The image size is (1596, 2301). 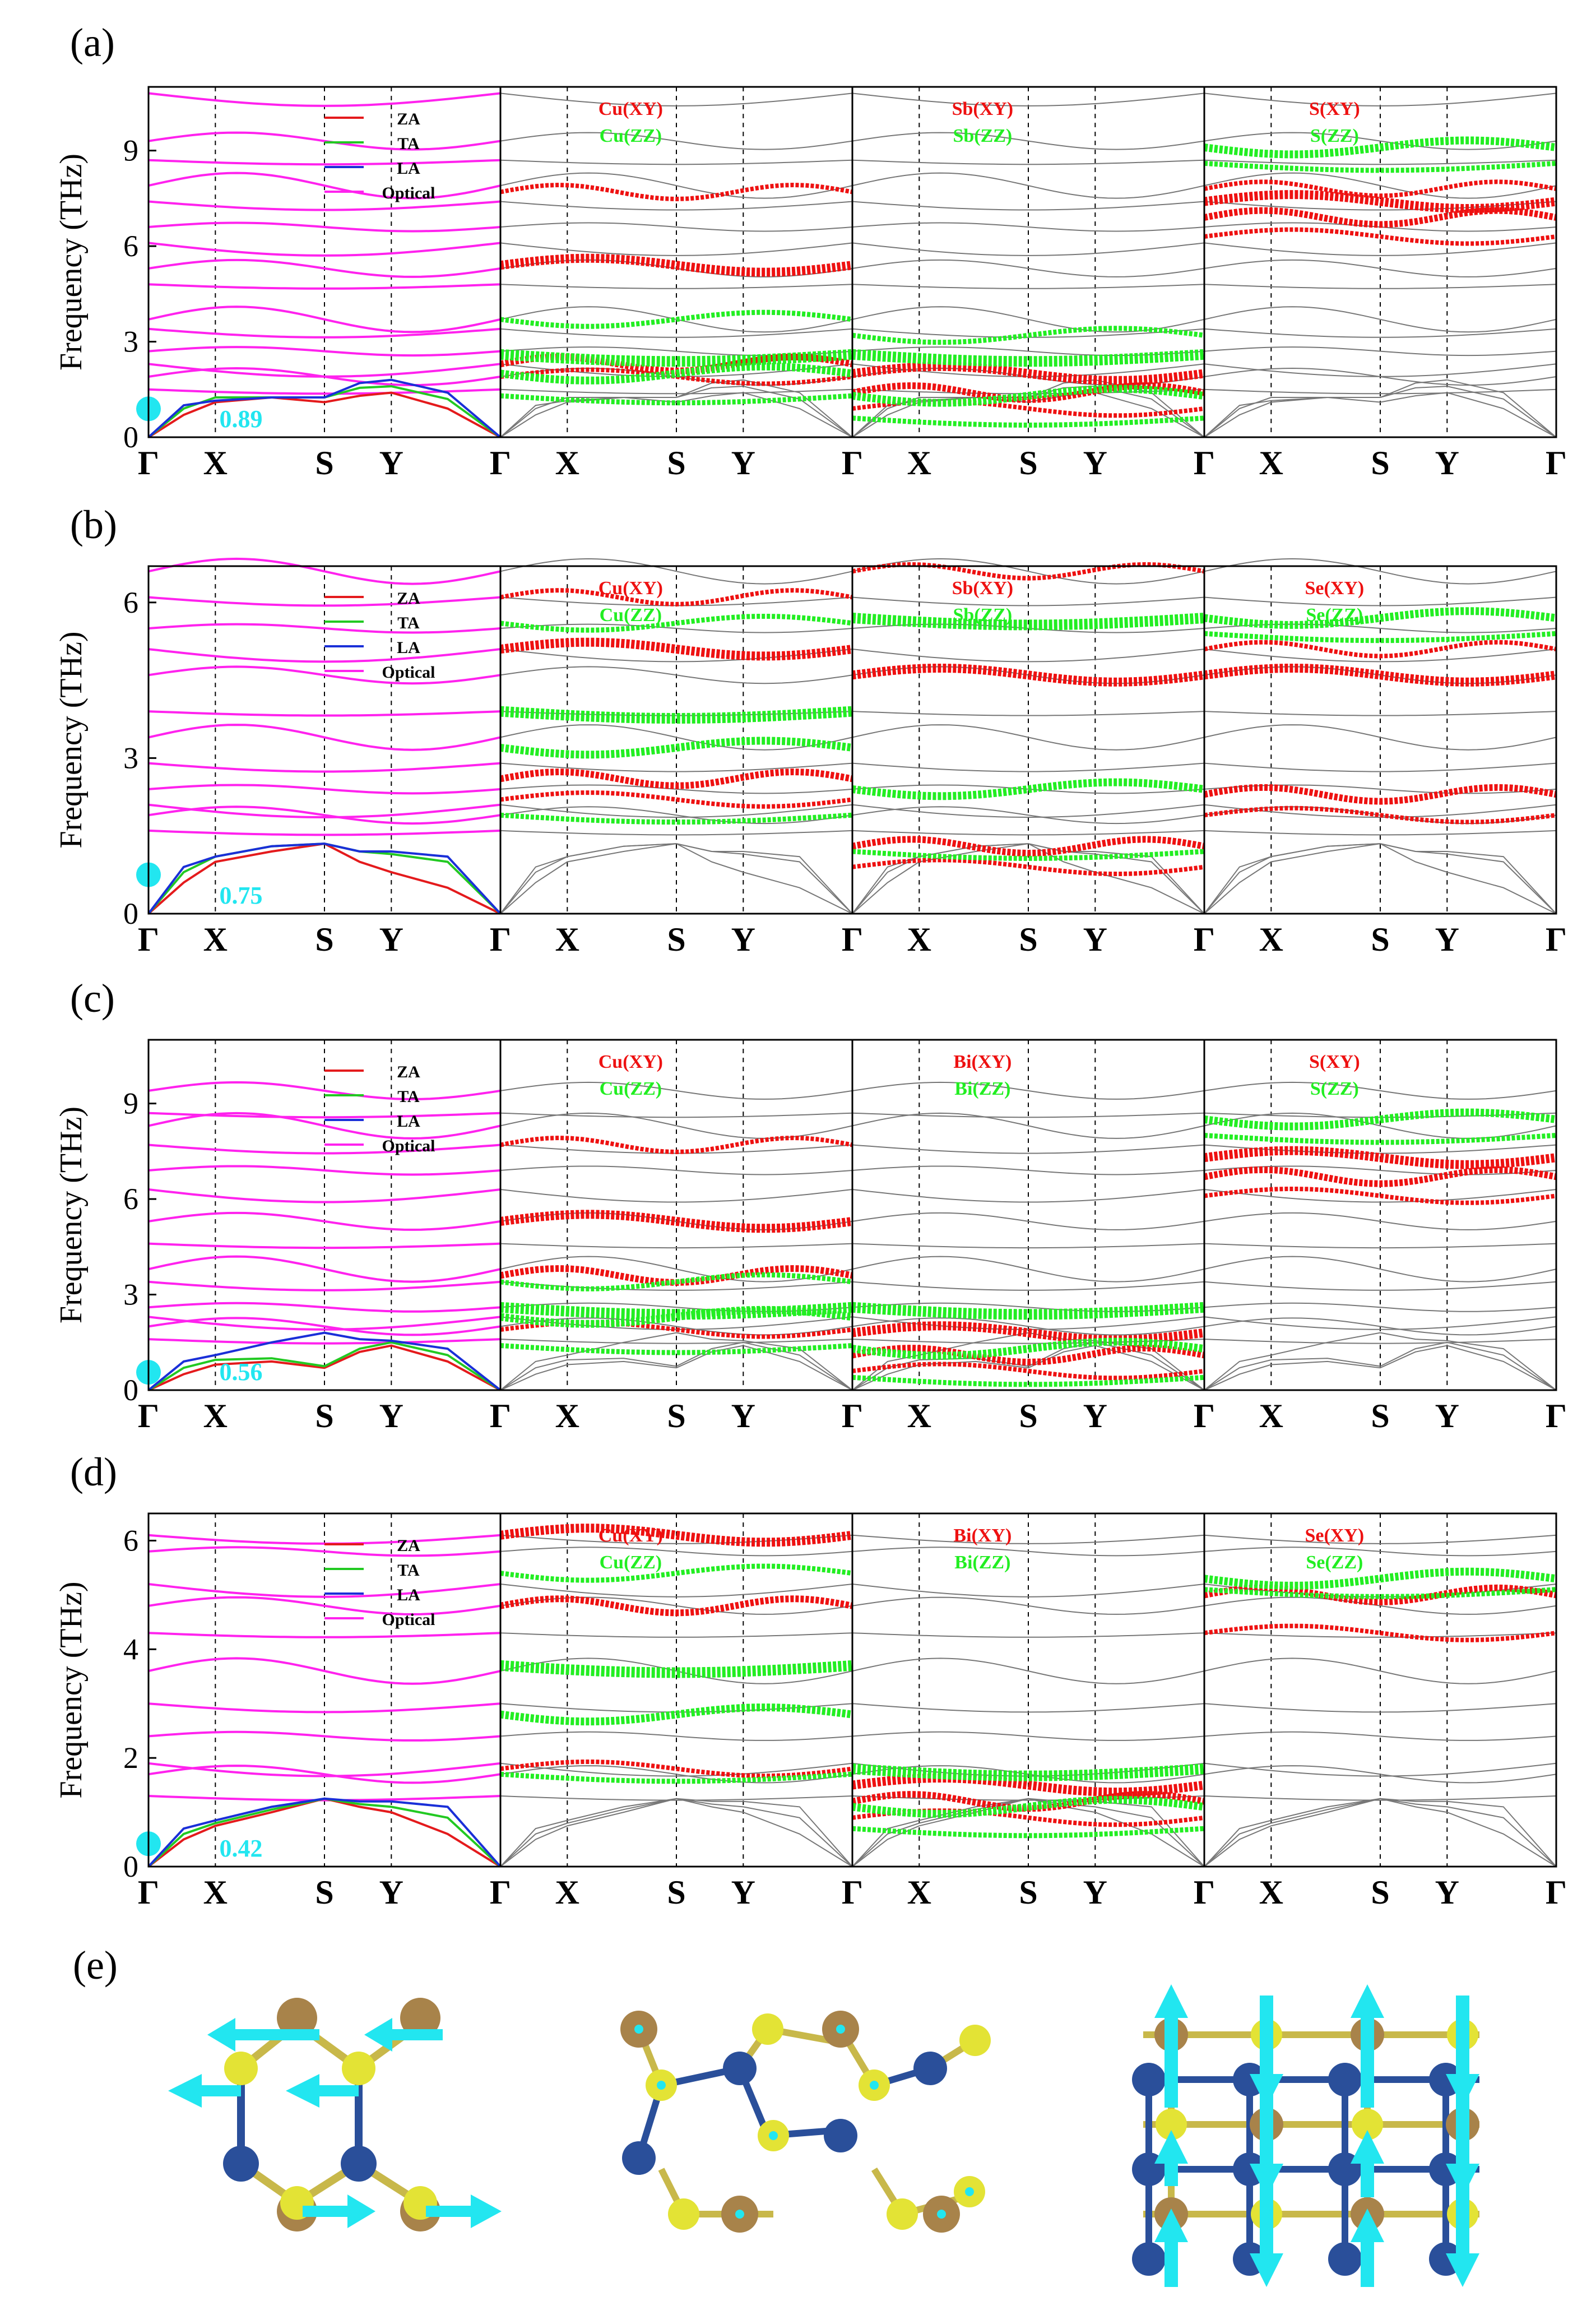 What do you see at coordinates (1334, 109) in the screenshot?
I see `projection-label-xy: S(XY)` at bounding box center [1334, 109].